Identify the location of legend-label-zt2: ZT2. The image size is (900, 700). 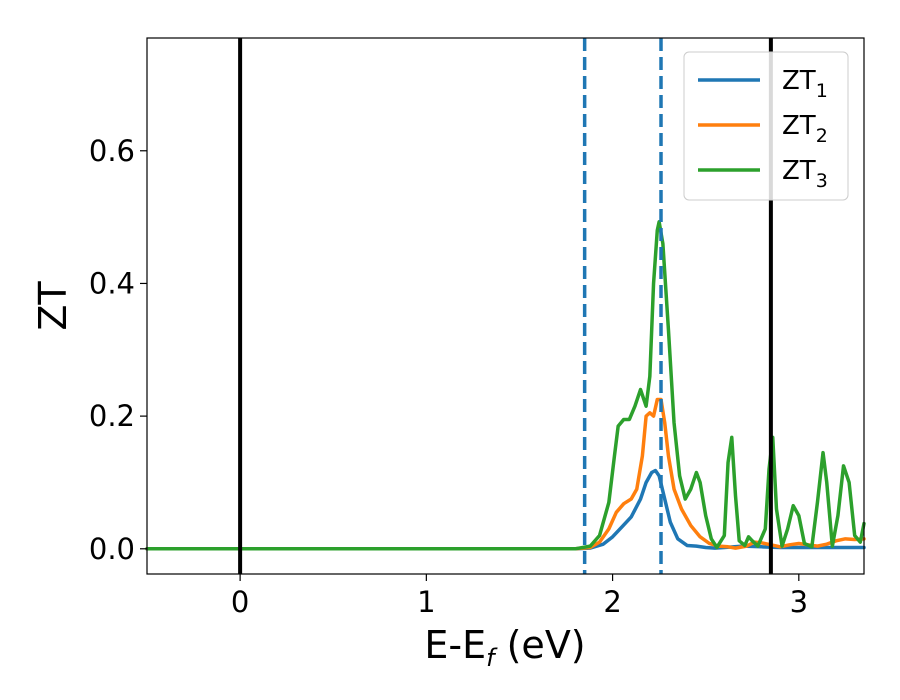
(805, 129).